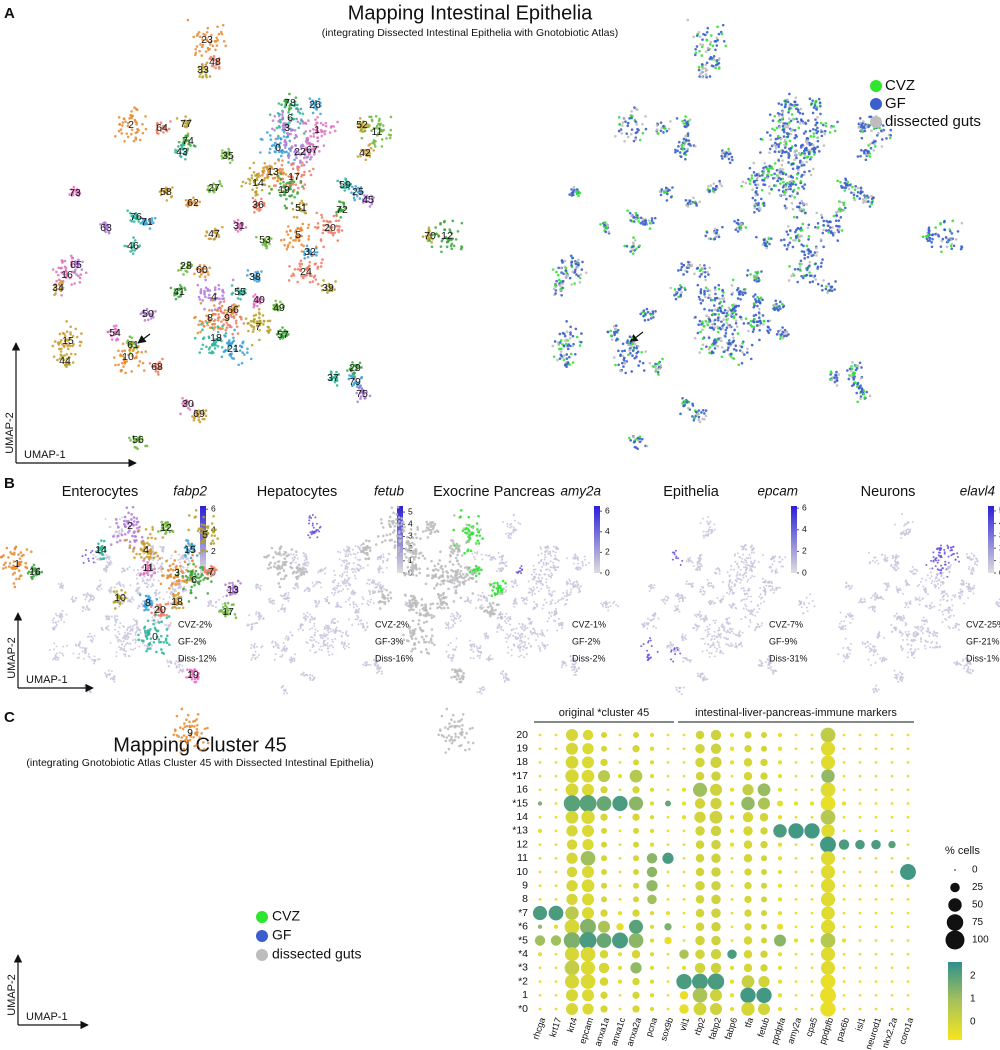  What do you see at coordinates (328, 288) in the screenshot?
I see `cluster-label: 39` at bounding box center [328, 288].